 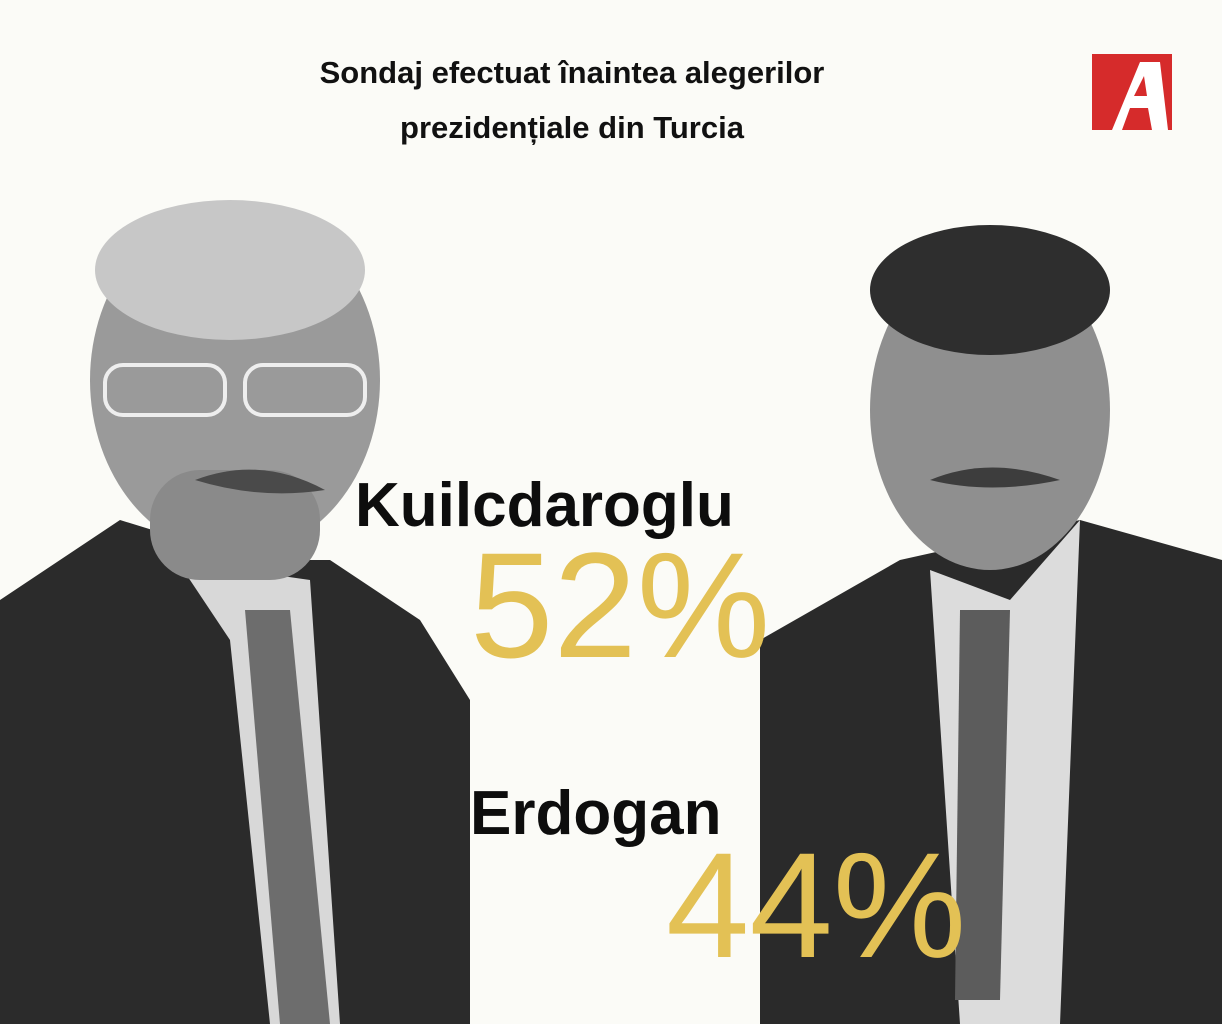 I want to click on title-line: prezidențiale din Turcia, so click(x=572, y=127).